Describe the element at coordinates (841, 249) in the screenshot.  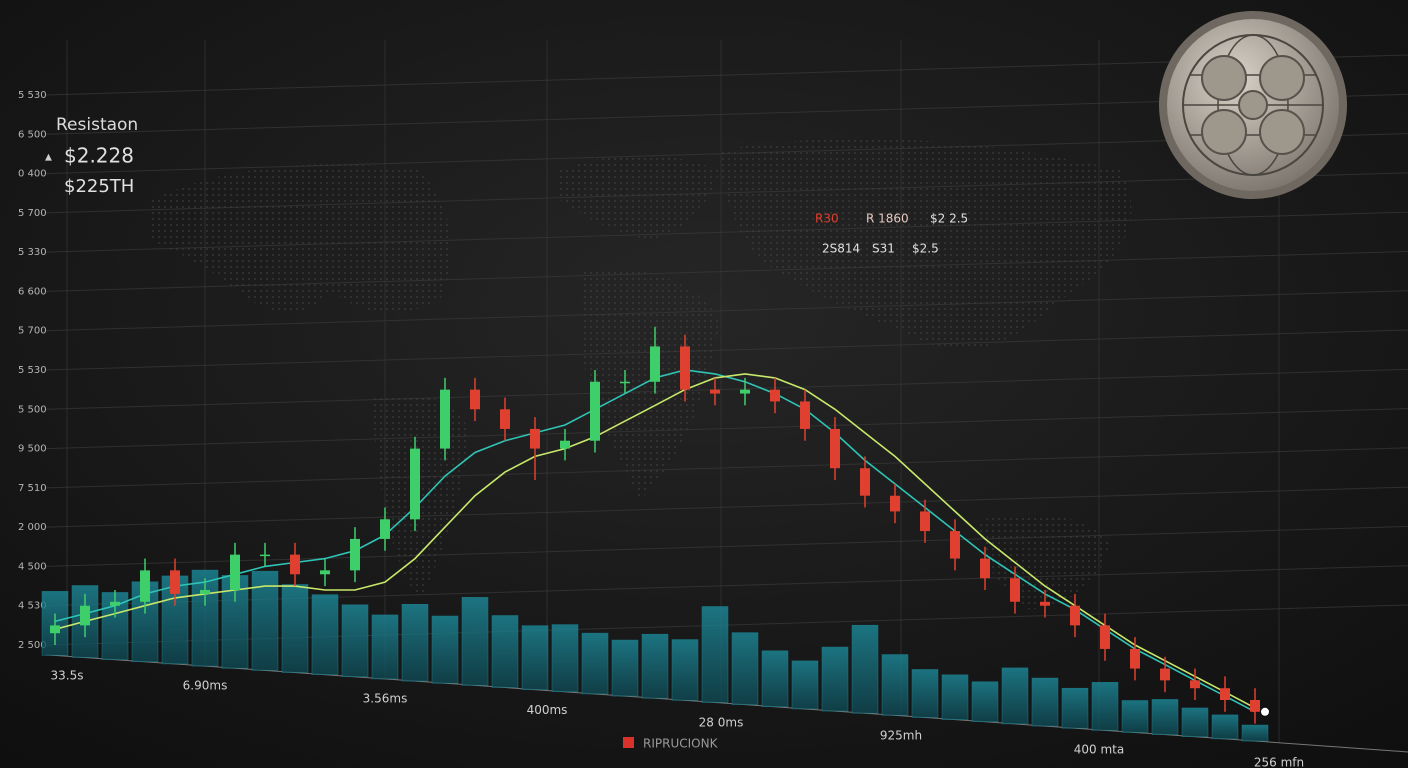
I see `annotation: 2S814` at that location.